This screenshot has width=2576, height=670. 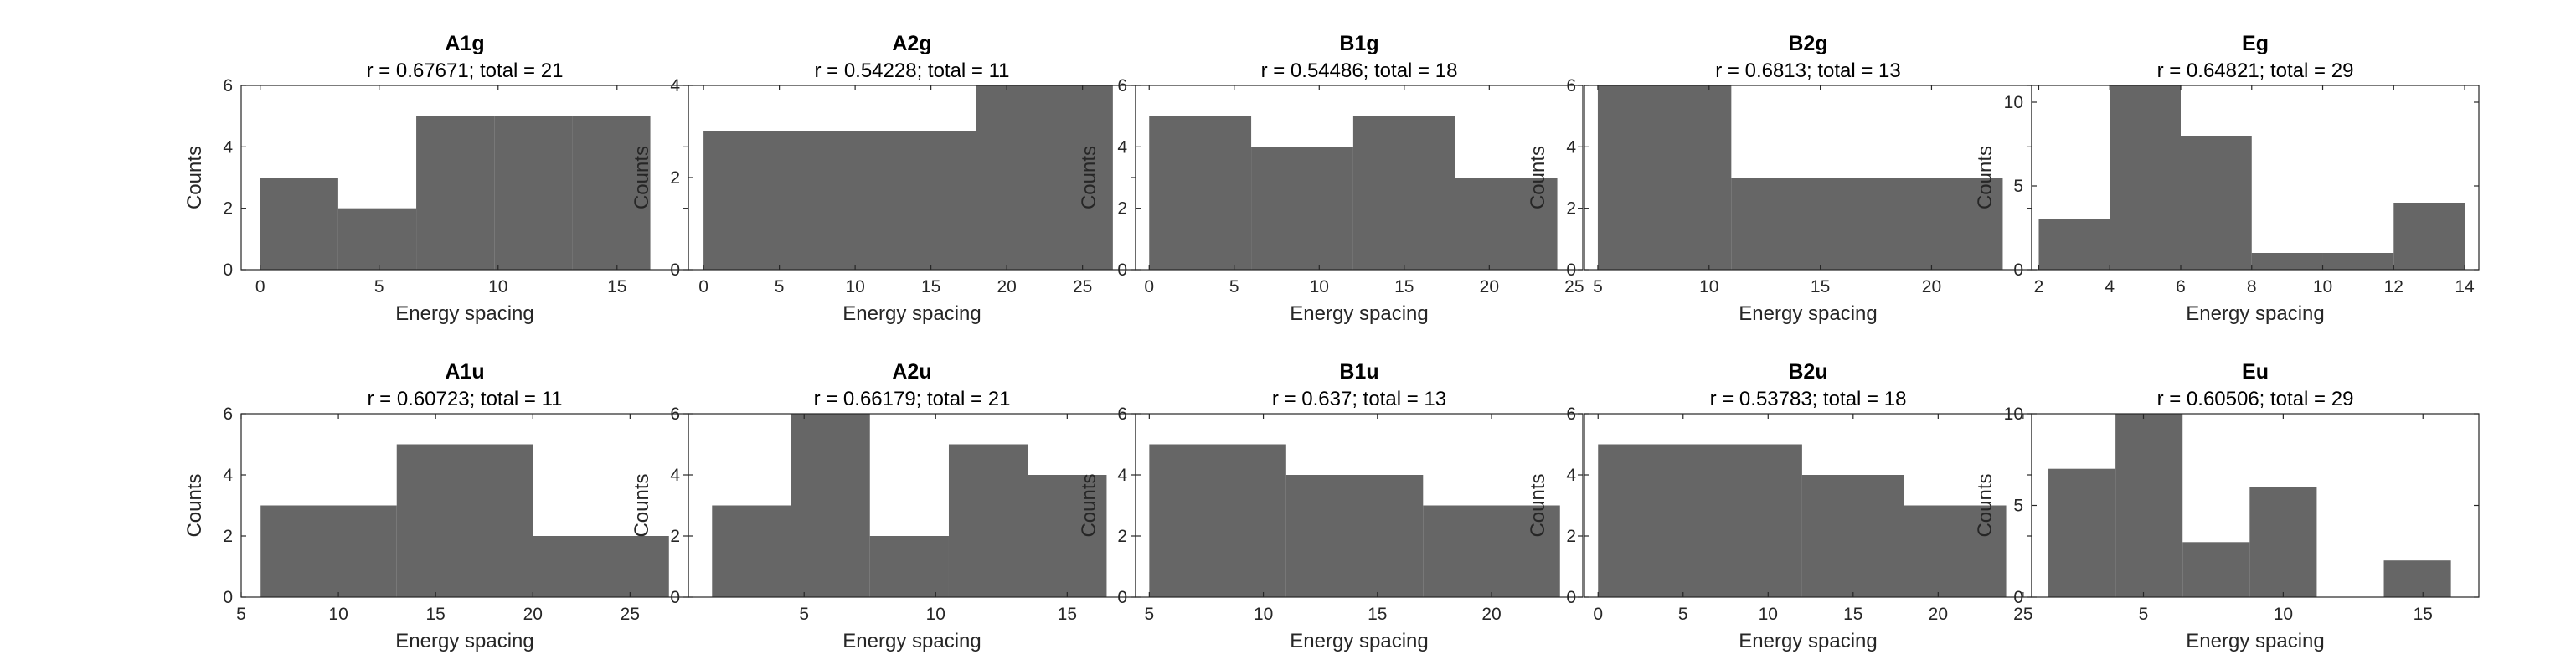 I want to click on panel-a1u-xtick-label: 20, so click(x=533, y=614).